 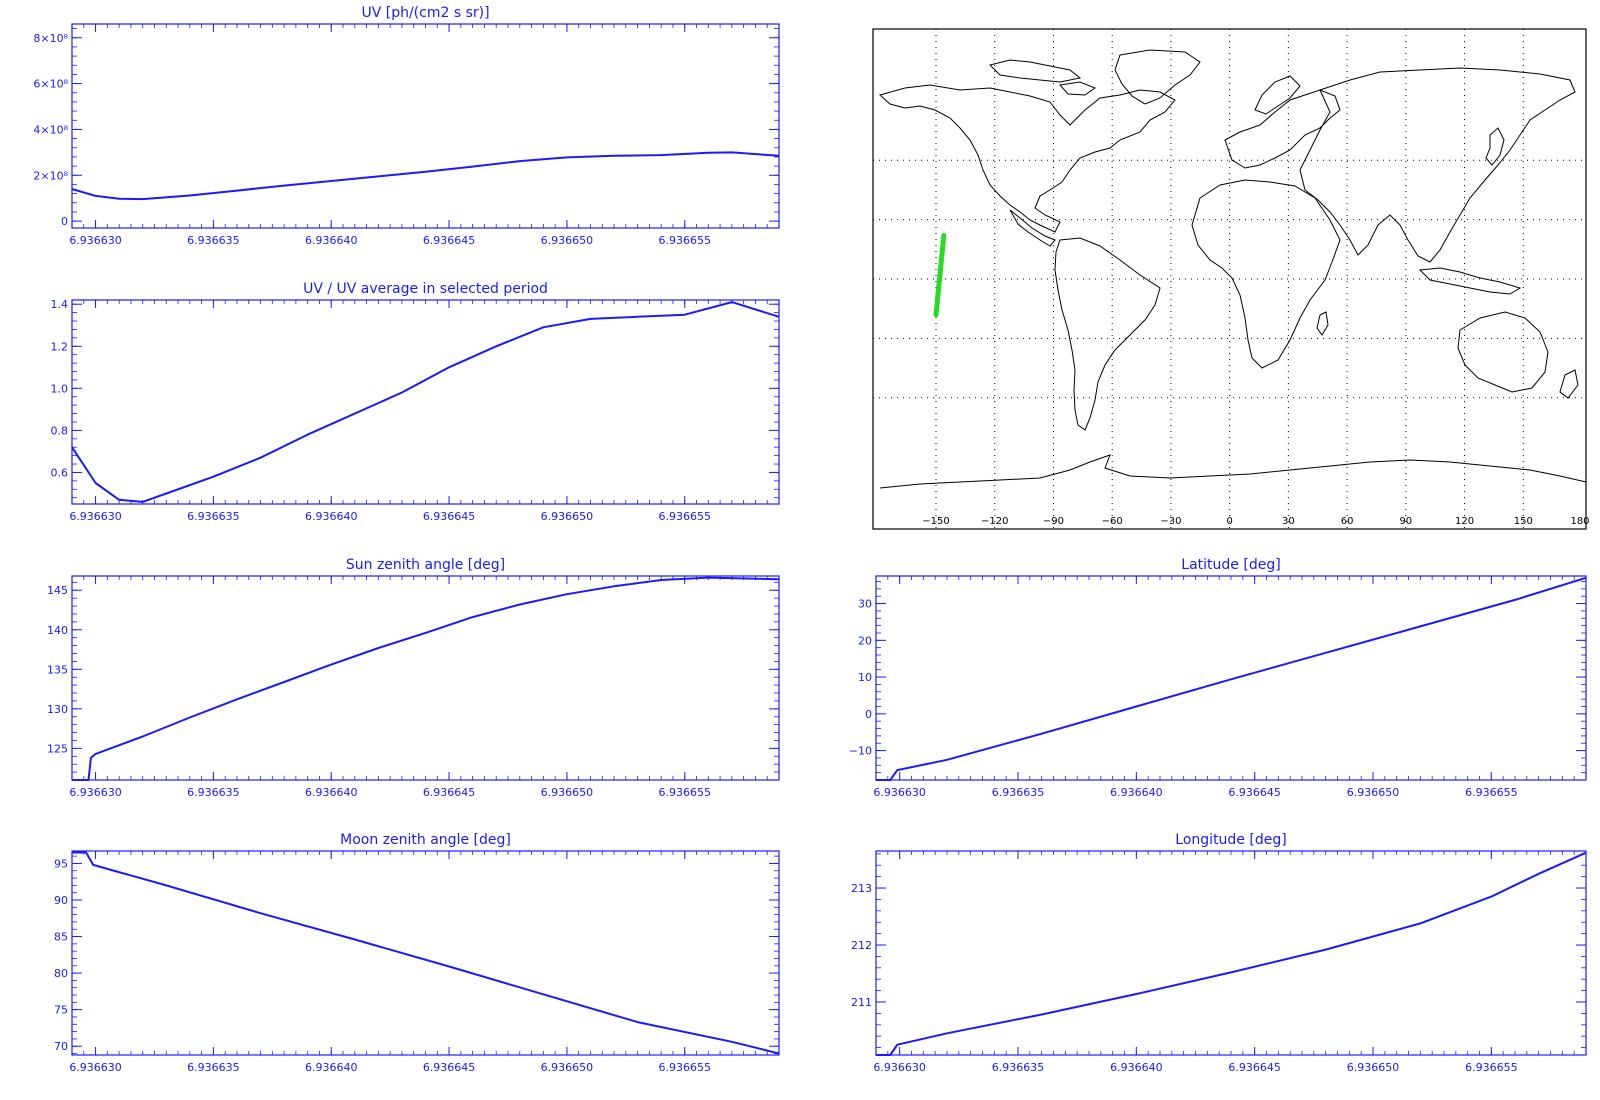 What do you see at coordinates (61, 937) in the screenshot?
I see `y-tick-label: 85` at bounding box center [61, 937].